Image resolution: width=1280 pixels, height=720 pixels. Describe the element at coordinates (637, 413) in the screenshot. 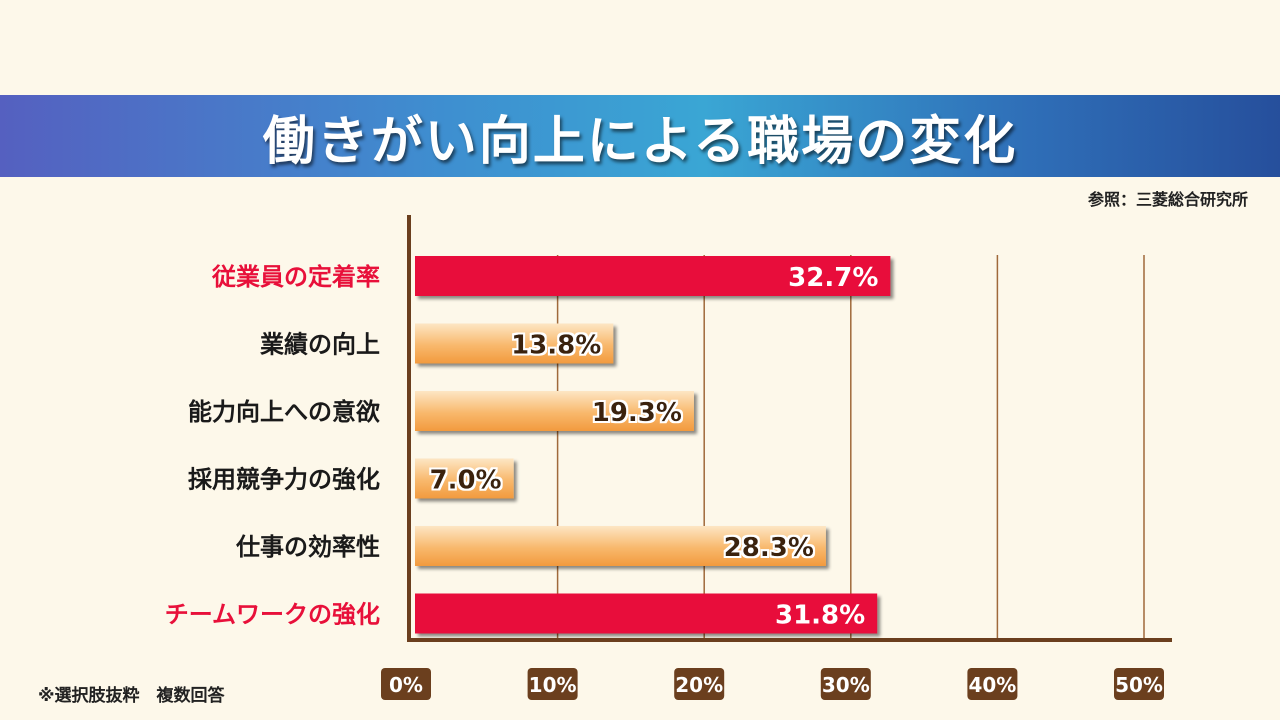

I see `value-label: 19.3%` at that location.